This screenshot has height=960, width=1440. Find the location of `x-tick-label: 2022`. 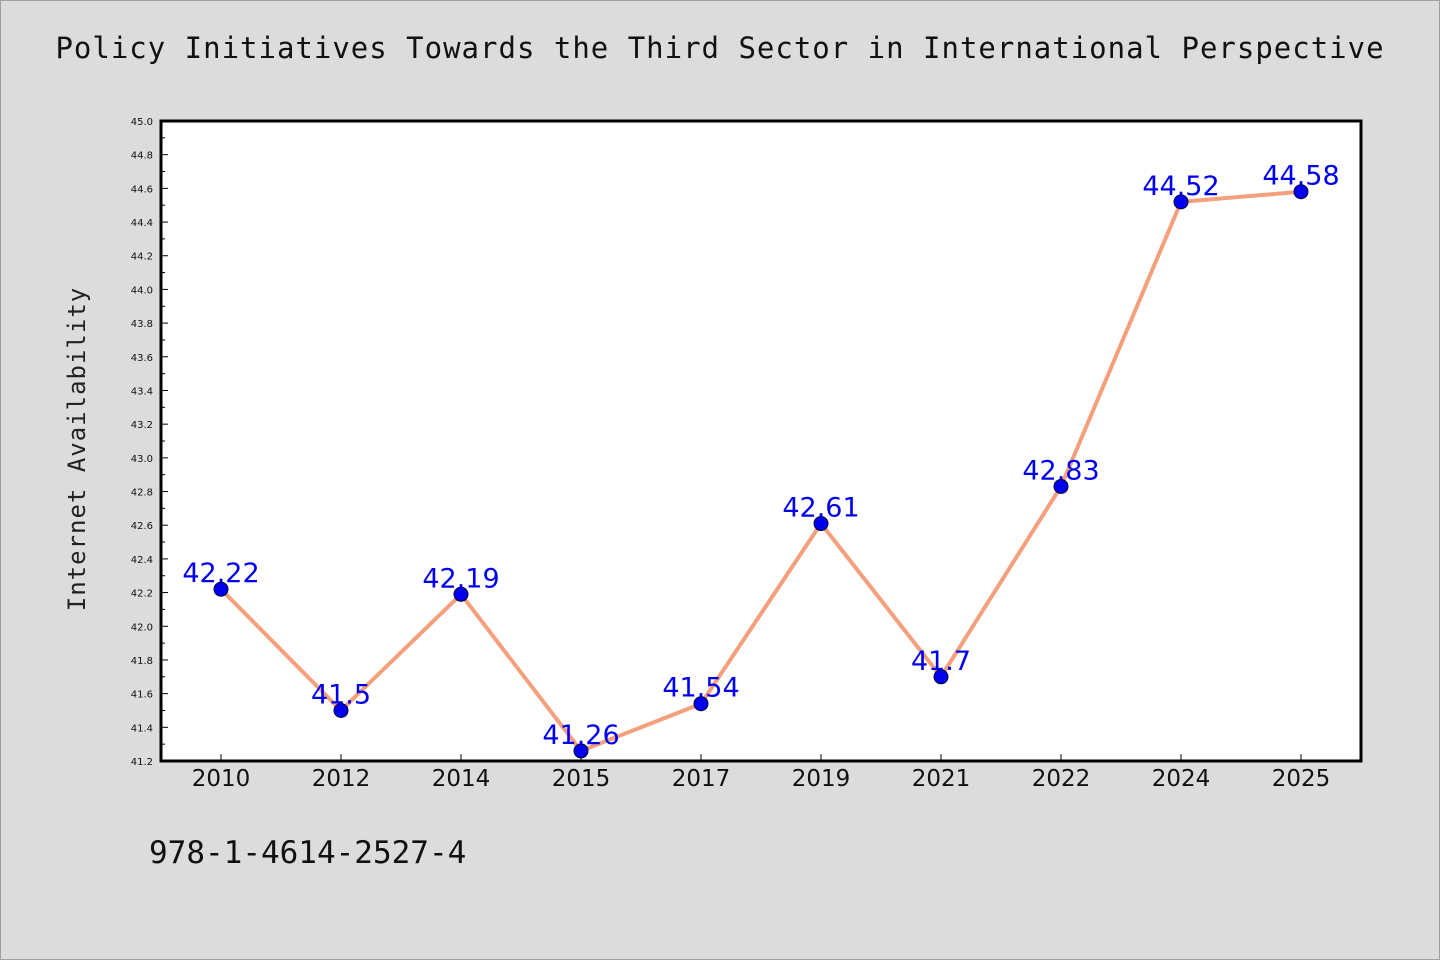

x-tick-label: 2022 is located at coordinates (1061, 779).